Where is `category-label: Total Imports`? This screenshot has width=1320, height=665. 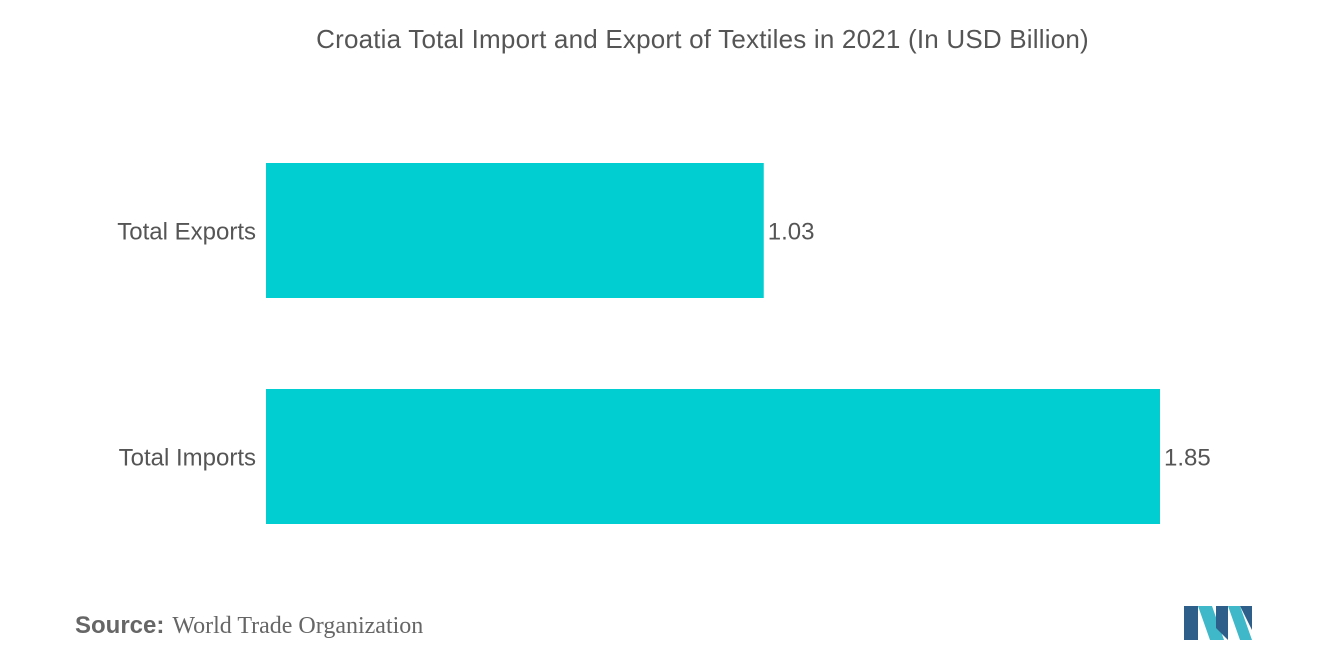
category-label: Total Imports is located at coordinates (187, 458).